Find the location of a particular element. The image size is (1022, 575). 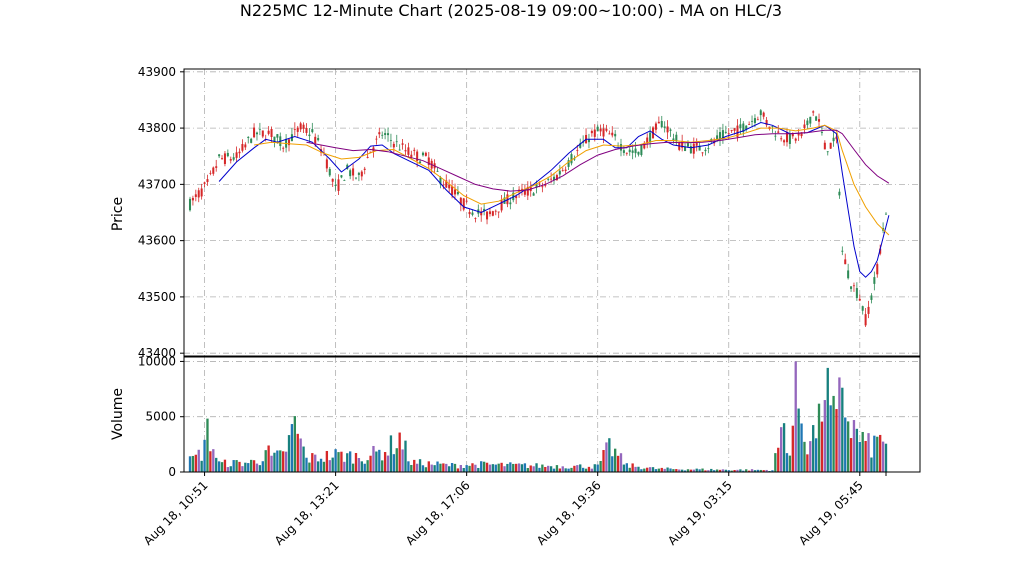

volume-axis-label: Volume is located at coordinates (118, 414).